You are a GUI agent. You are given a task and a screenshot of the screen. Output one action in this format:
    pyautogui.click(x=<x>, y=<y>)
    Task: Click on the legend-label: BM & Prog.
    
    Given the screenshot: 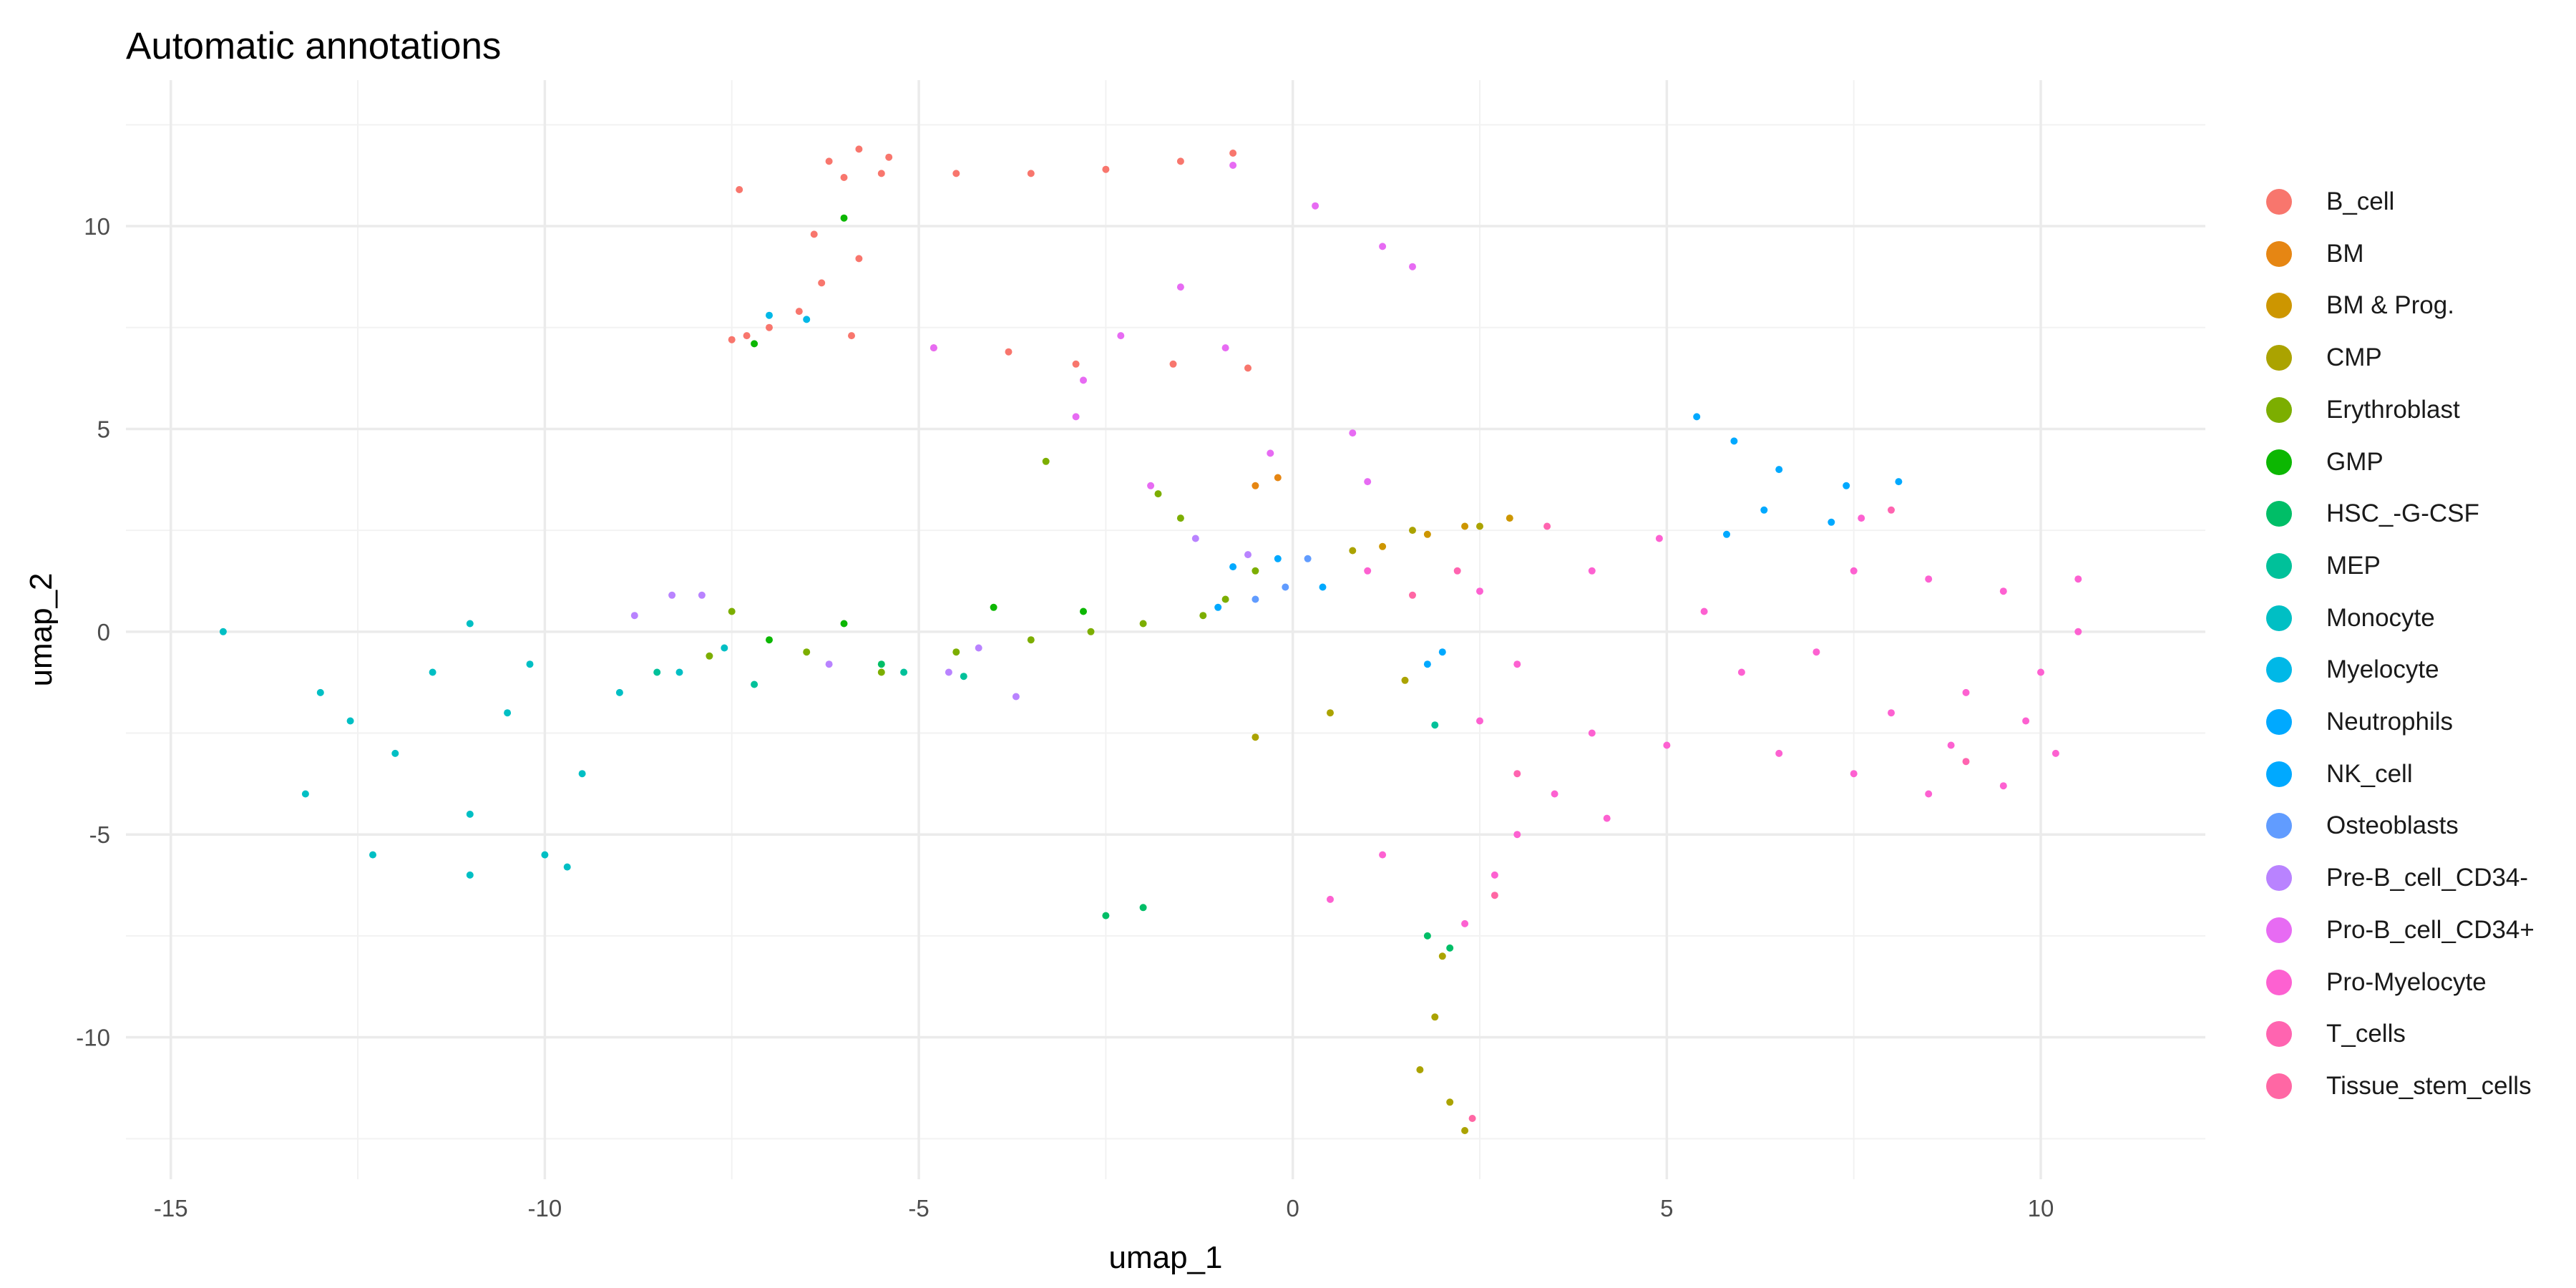 What is the action you would take?
    pyautogui.click(x=2390, y=305)
    